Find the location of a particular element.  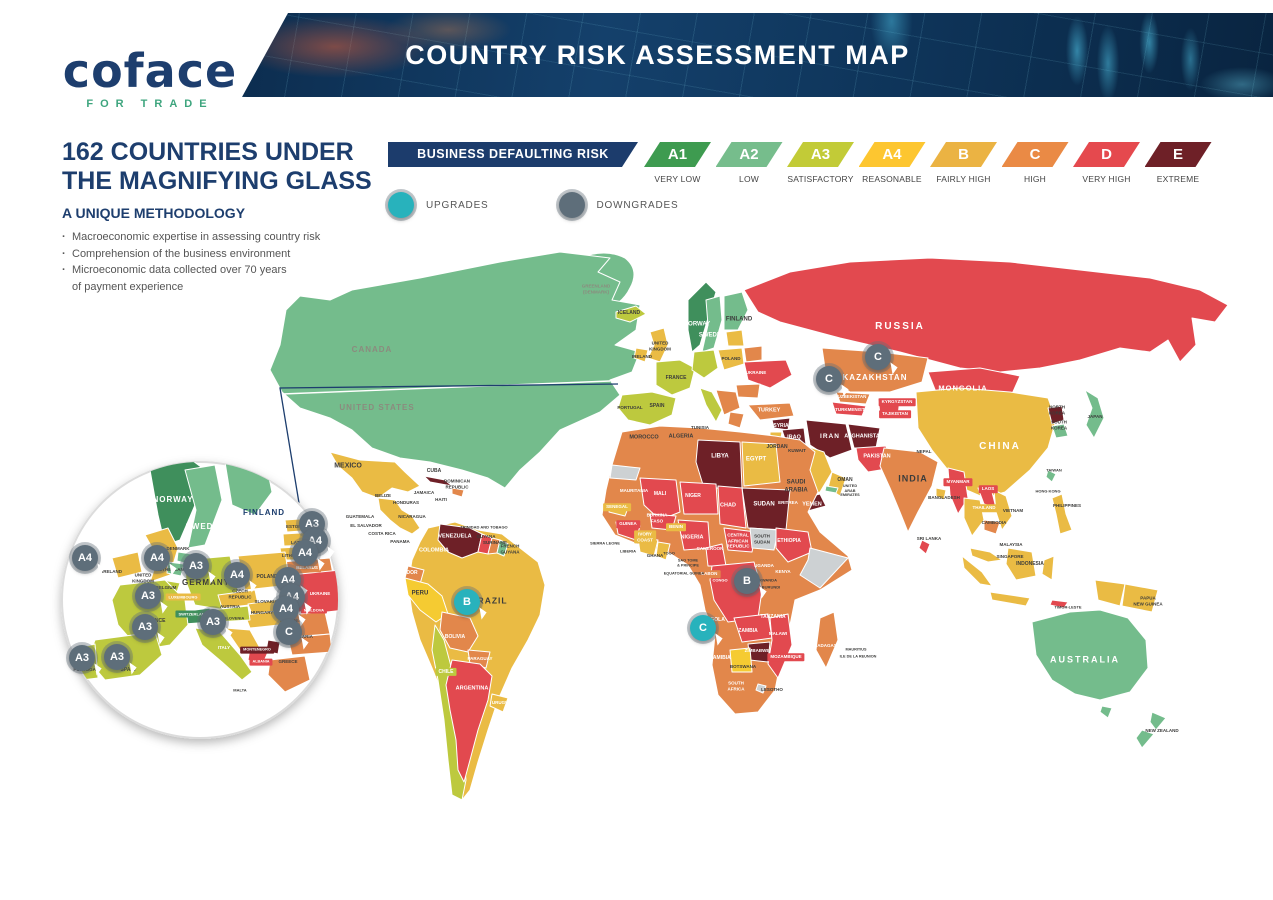

region-iran is located at coordinates (829, 439).